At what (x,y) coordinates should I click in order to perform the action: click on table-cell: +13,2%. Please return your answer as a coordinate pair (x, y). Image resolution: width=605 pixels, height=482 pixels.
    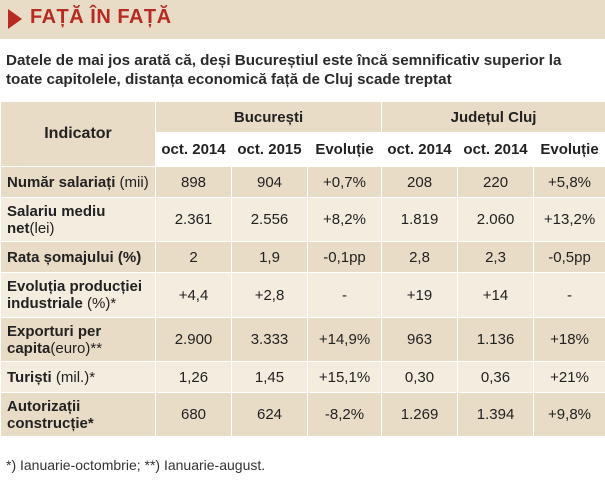
    Looking at the image, I should click on (569, 219).